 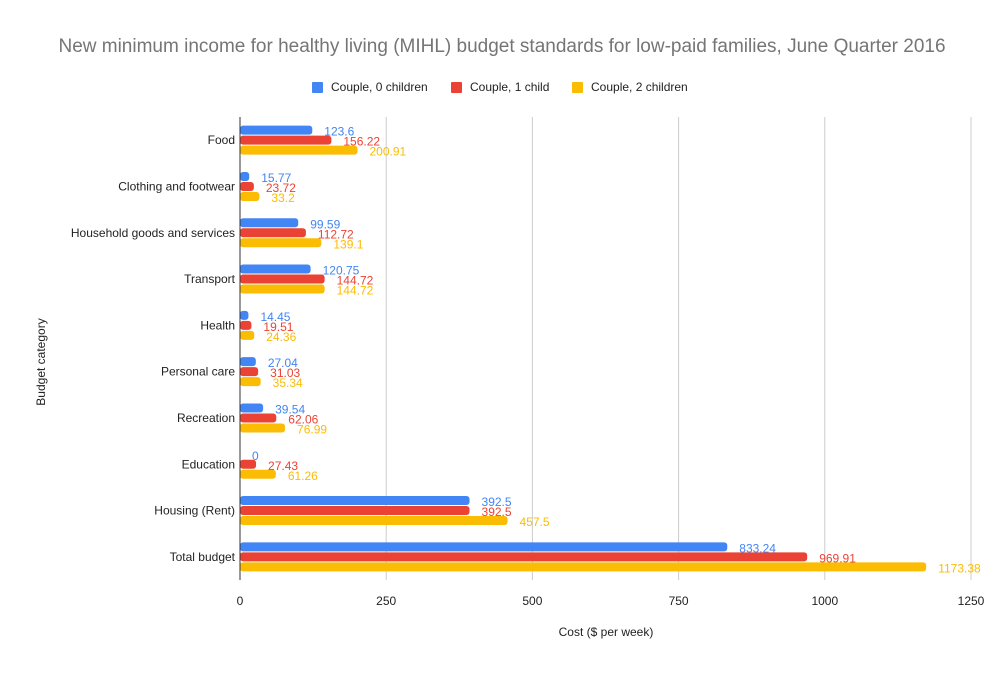 I want to click on legend-label: Couple, 1 child, so click(x=509, y=87).